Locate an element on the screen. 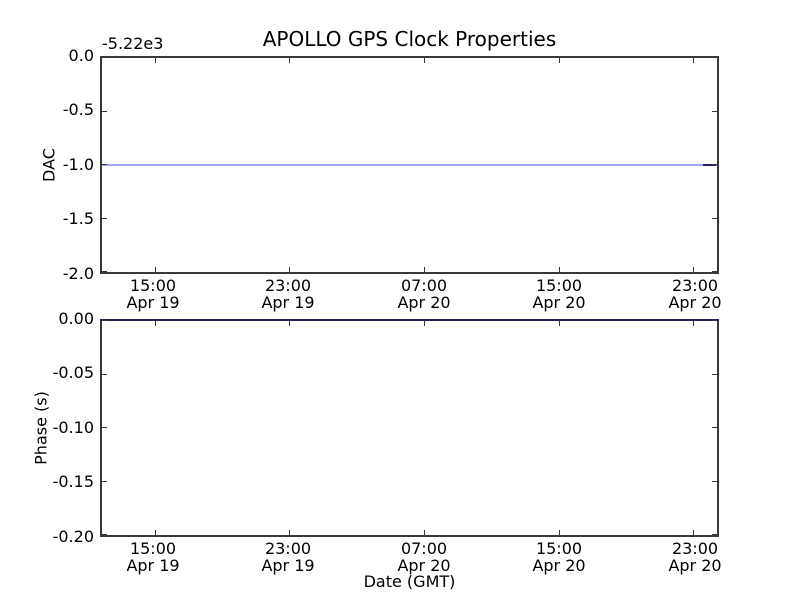 This screenshot has width=800, height=600. phase-ytick-label: -0.05 is located at coordinates (73, 372).